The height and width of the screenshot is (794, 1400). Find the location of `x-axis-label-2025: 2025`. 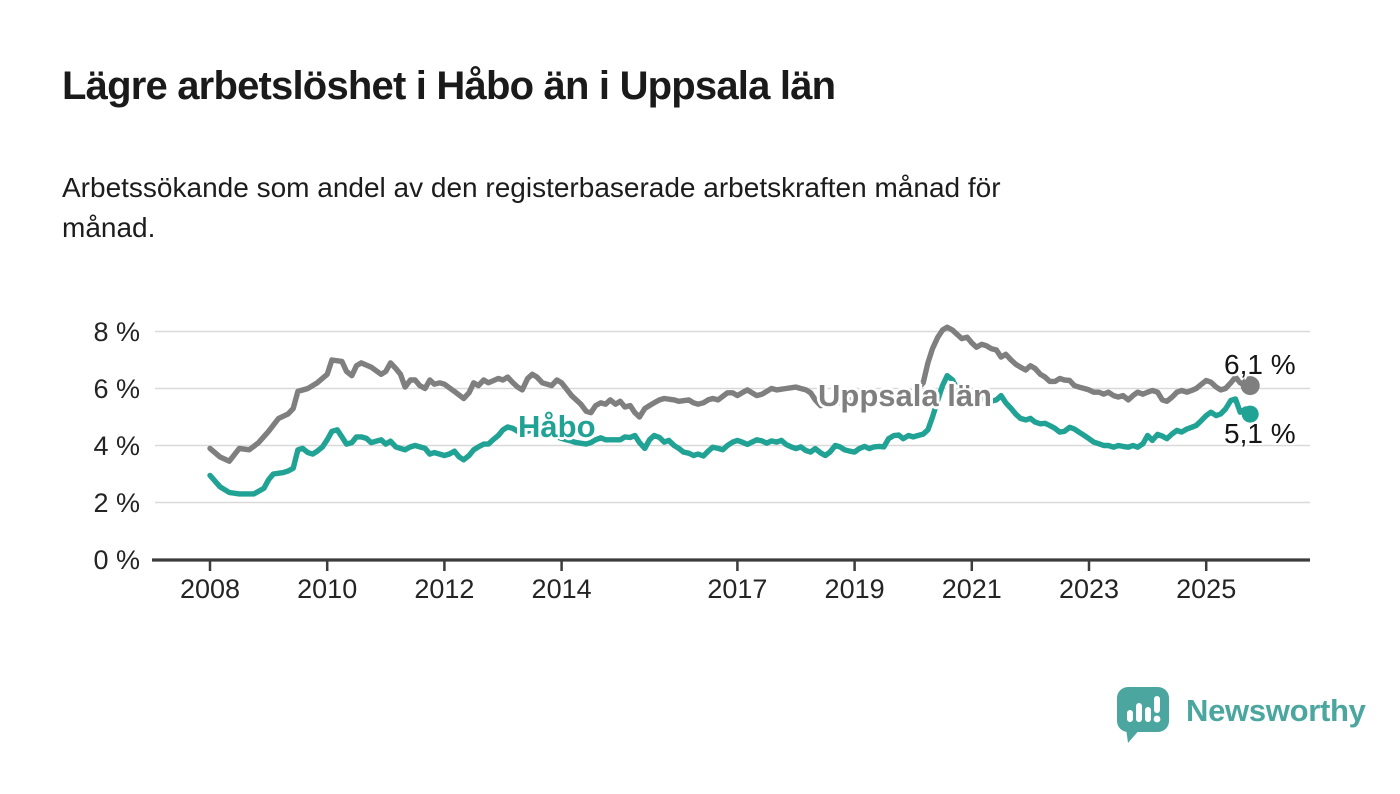

x-axis-label-2025: 2025 is located at coordinates (1206, 589).